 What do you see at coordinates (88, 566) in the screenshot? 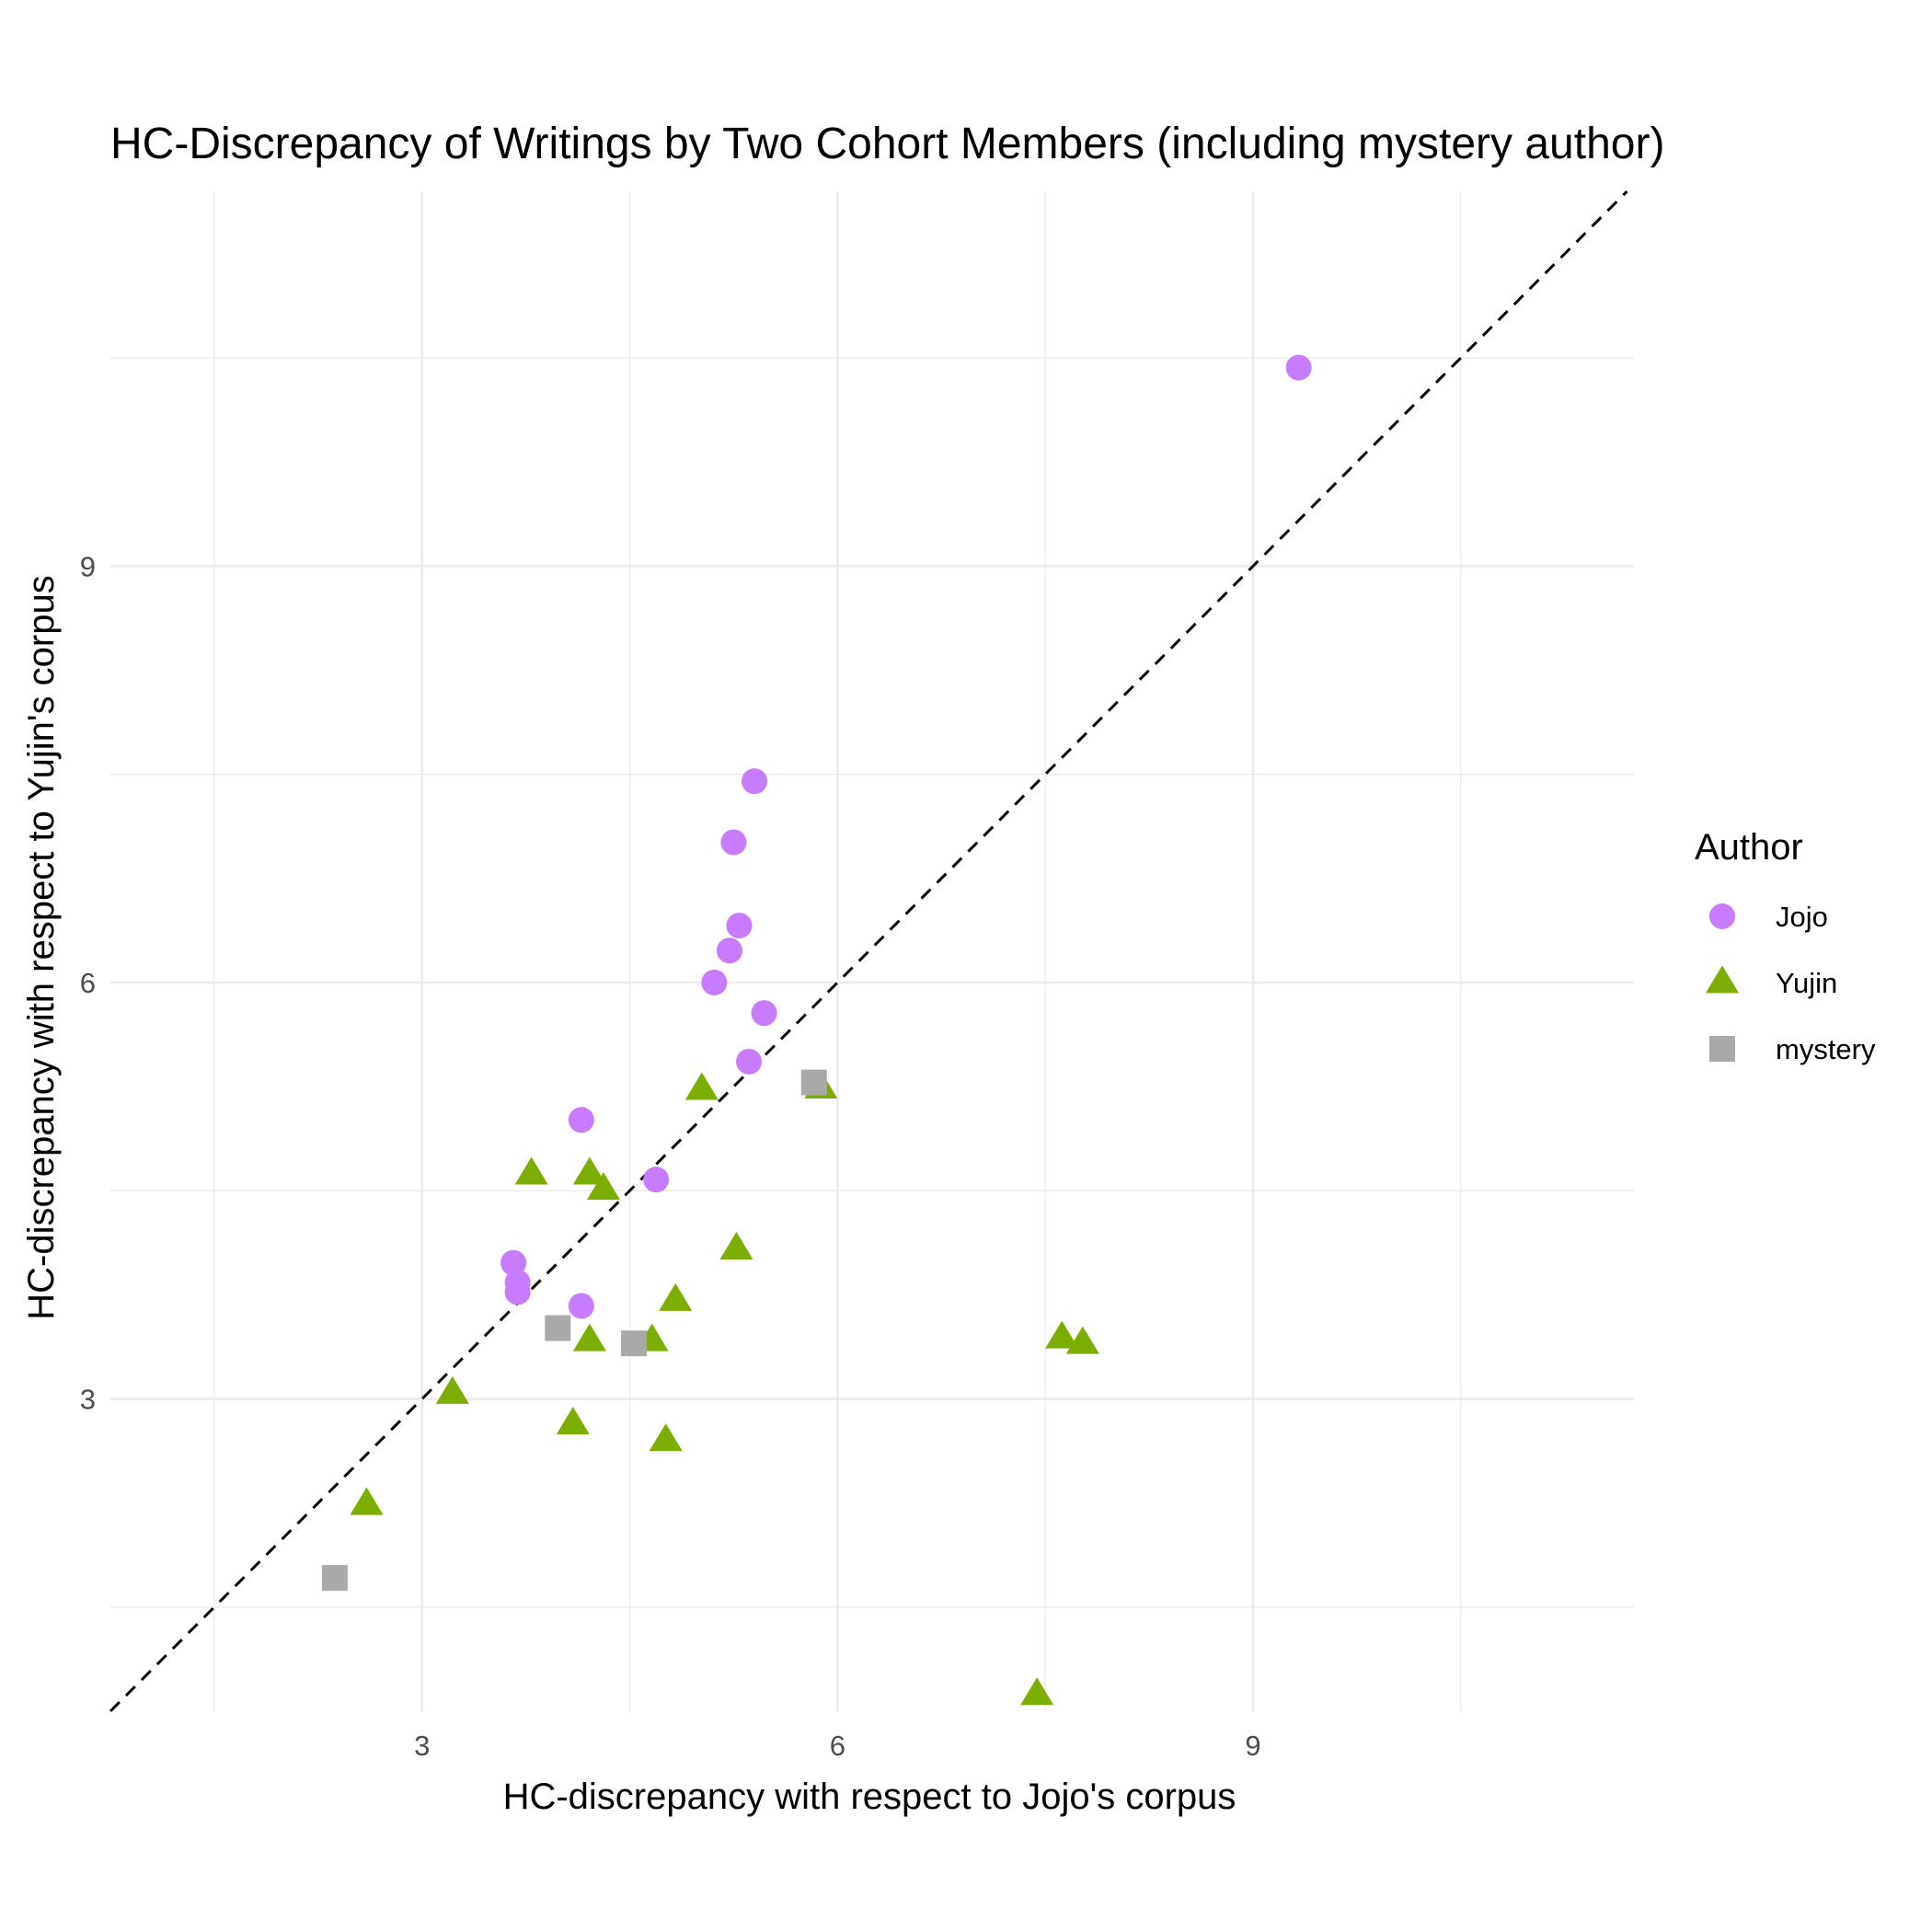
I see `y-tick-label: 9` at bounding box center [88, 566].